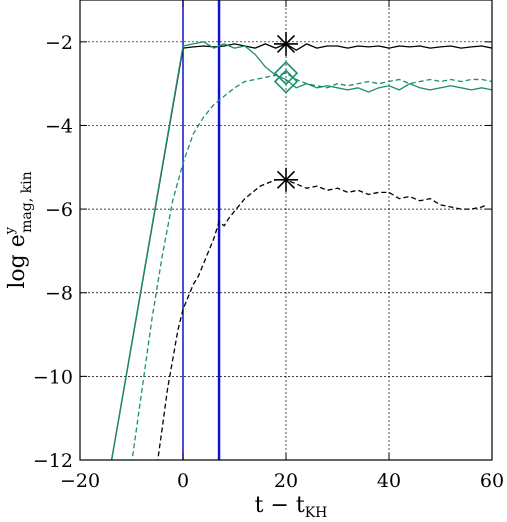 This screenshot has width=507, height=522. I want to click on vertical-lines, so click(201, 230).